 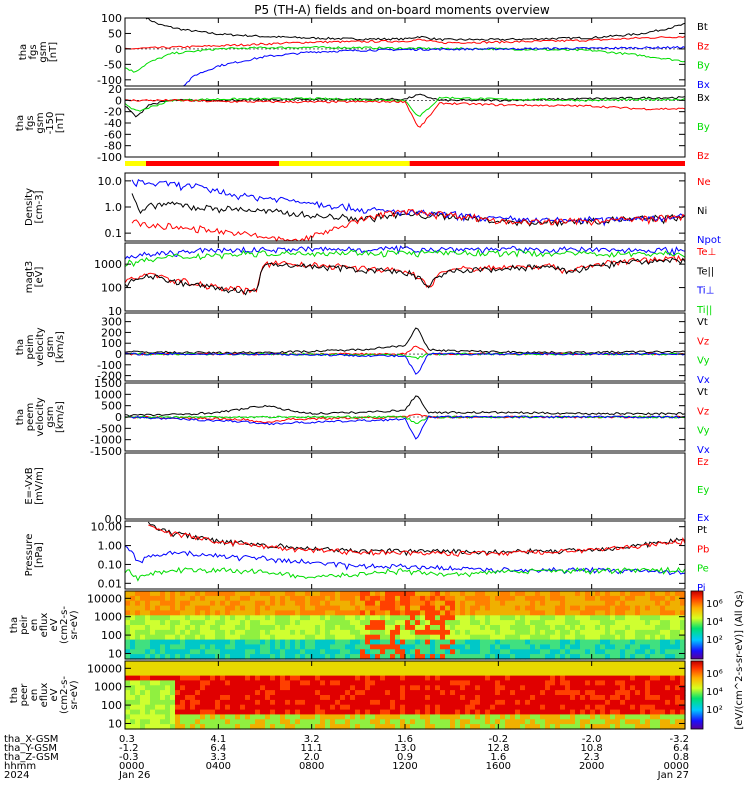 I want to click on colorbar-strip, so click(x=697, y=625).